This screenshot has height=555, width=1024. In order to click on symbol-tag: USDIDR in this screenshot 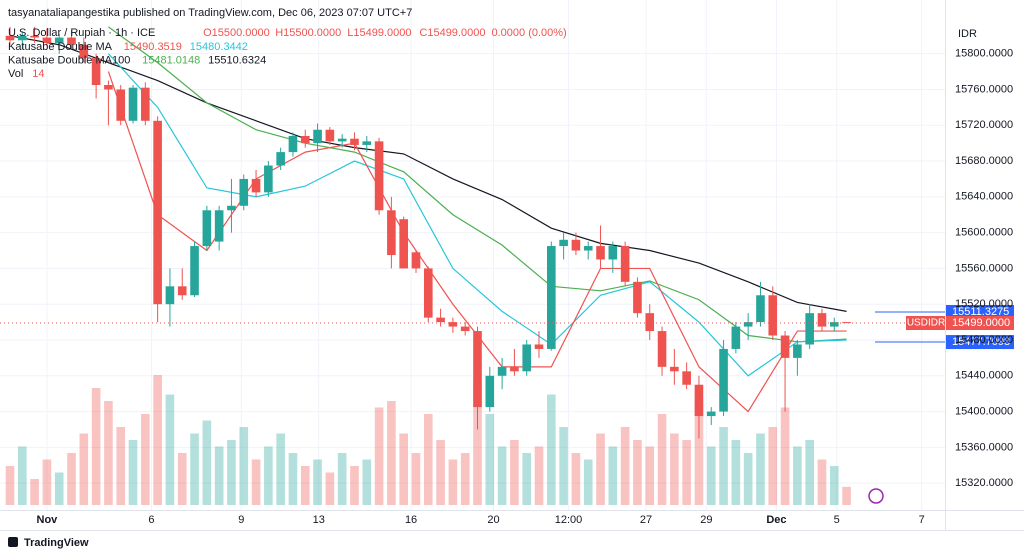, I will do `click(926, 323)`.